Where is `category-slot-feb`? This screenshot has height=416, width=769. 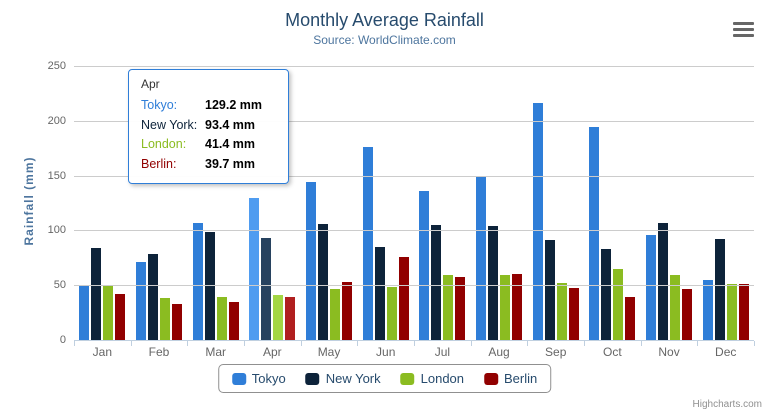
category-slot-feb is located at coordinates (159, 203).